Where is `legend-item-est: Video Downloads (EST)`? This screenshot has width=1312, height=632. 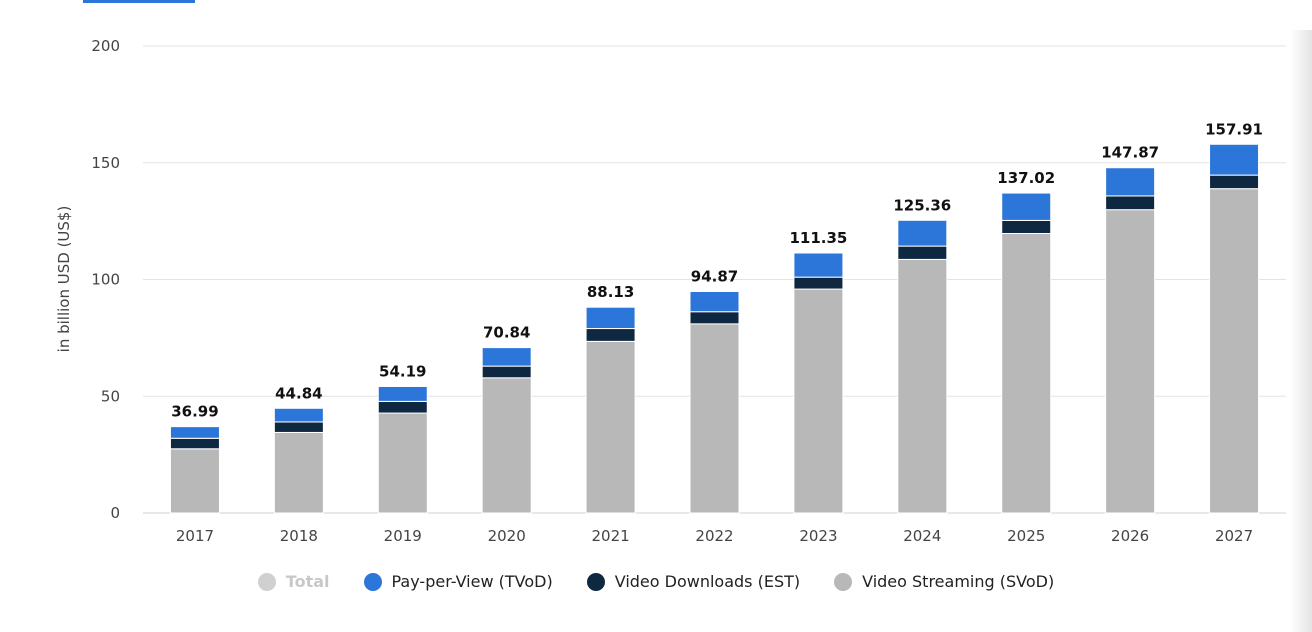 legend-item-est: Video Downloads (EST) is located at coordinates (693, 581).